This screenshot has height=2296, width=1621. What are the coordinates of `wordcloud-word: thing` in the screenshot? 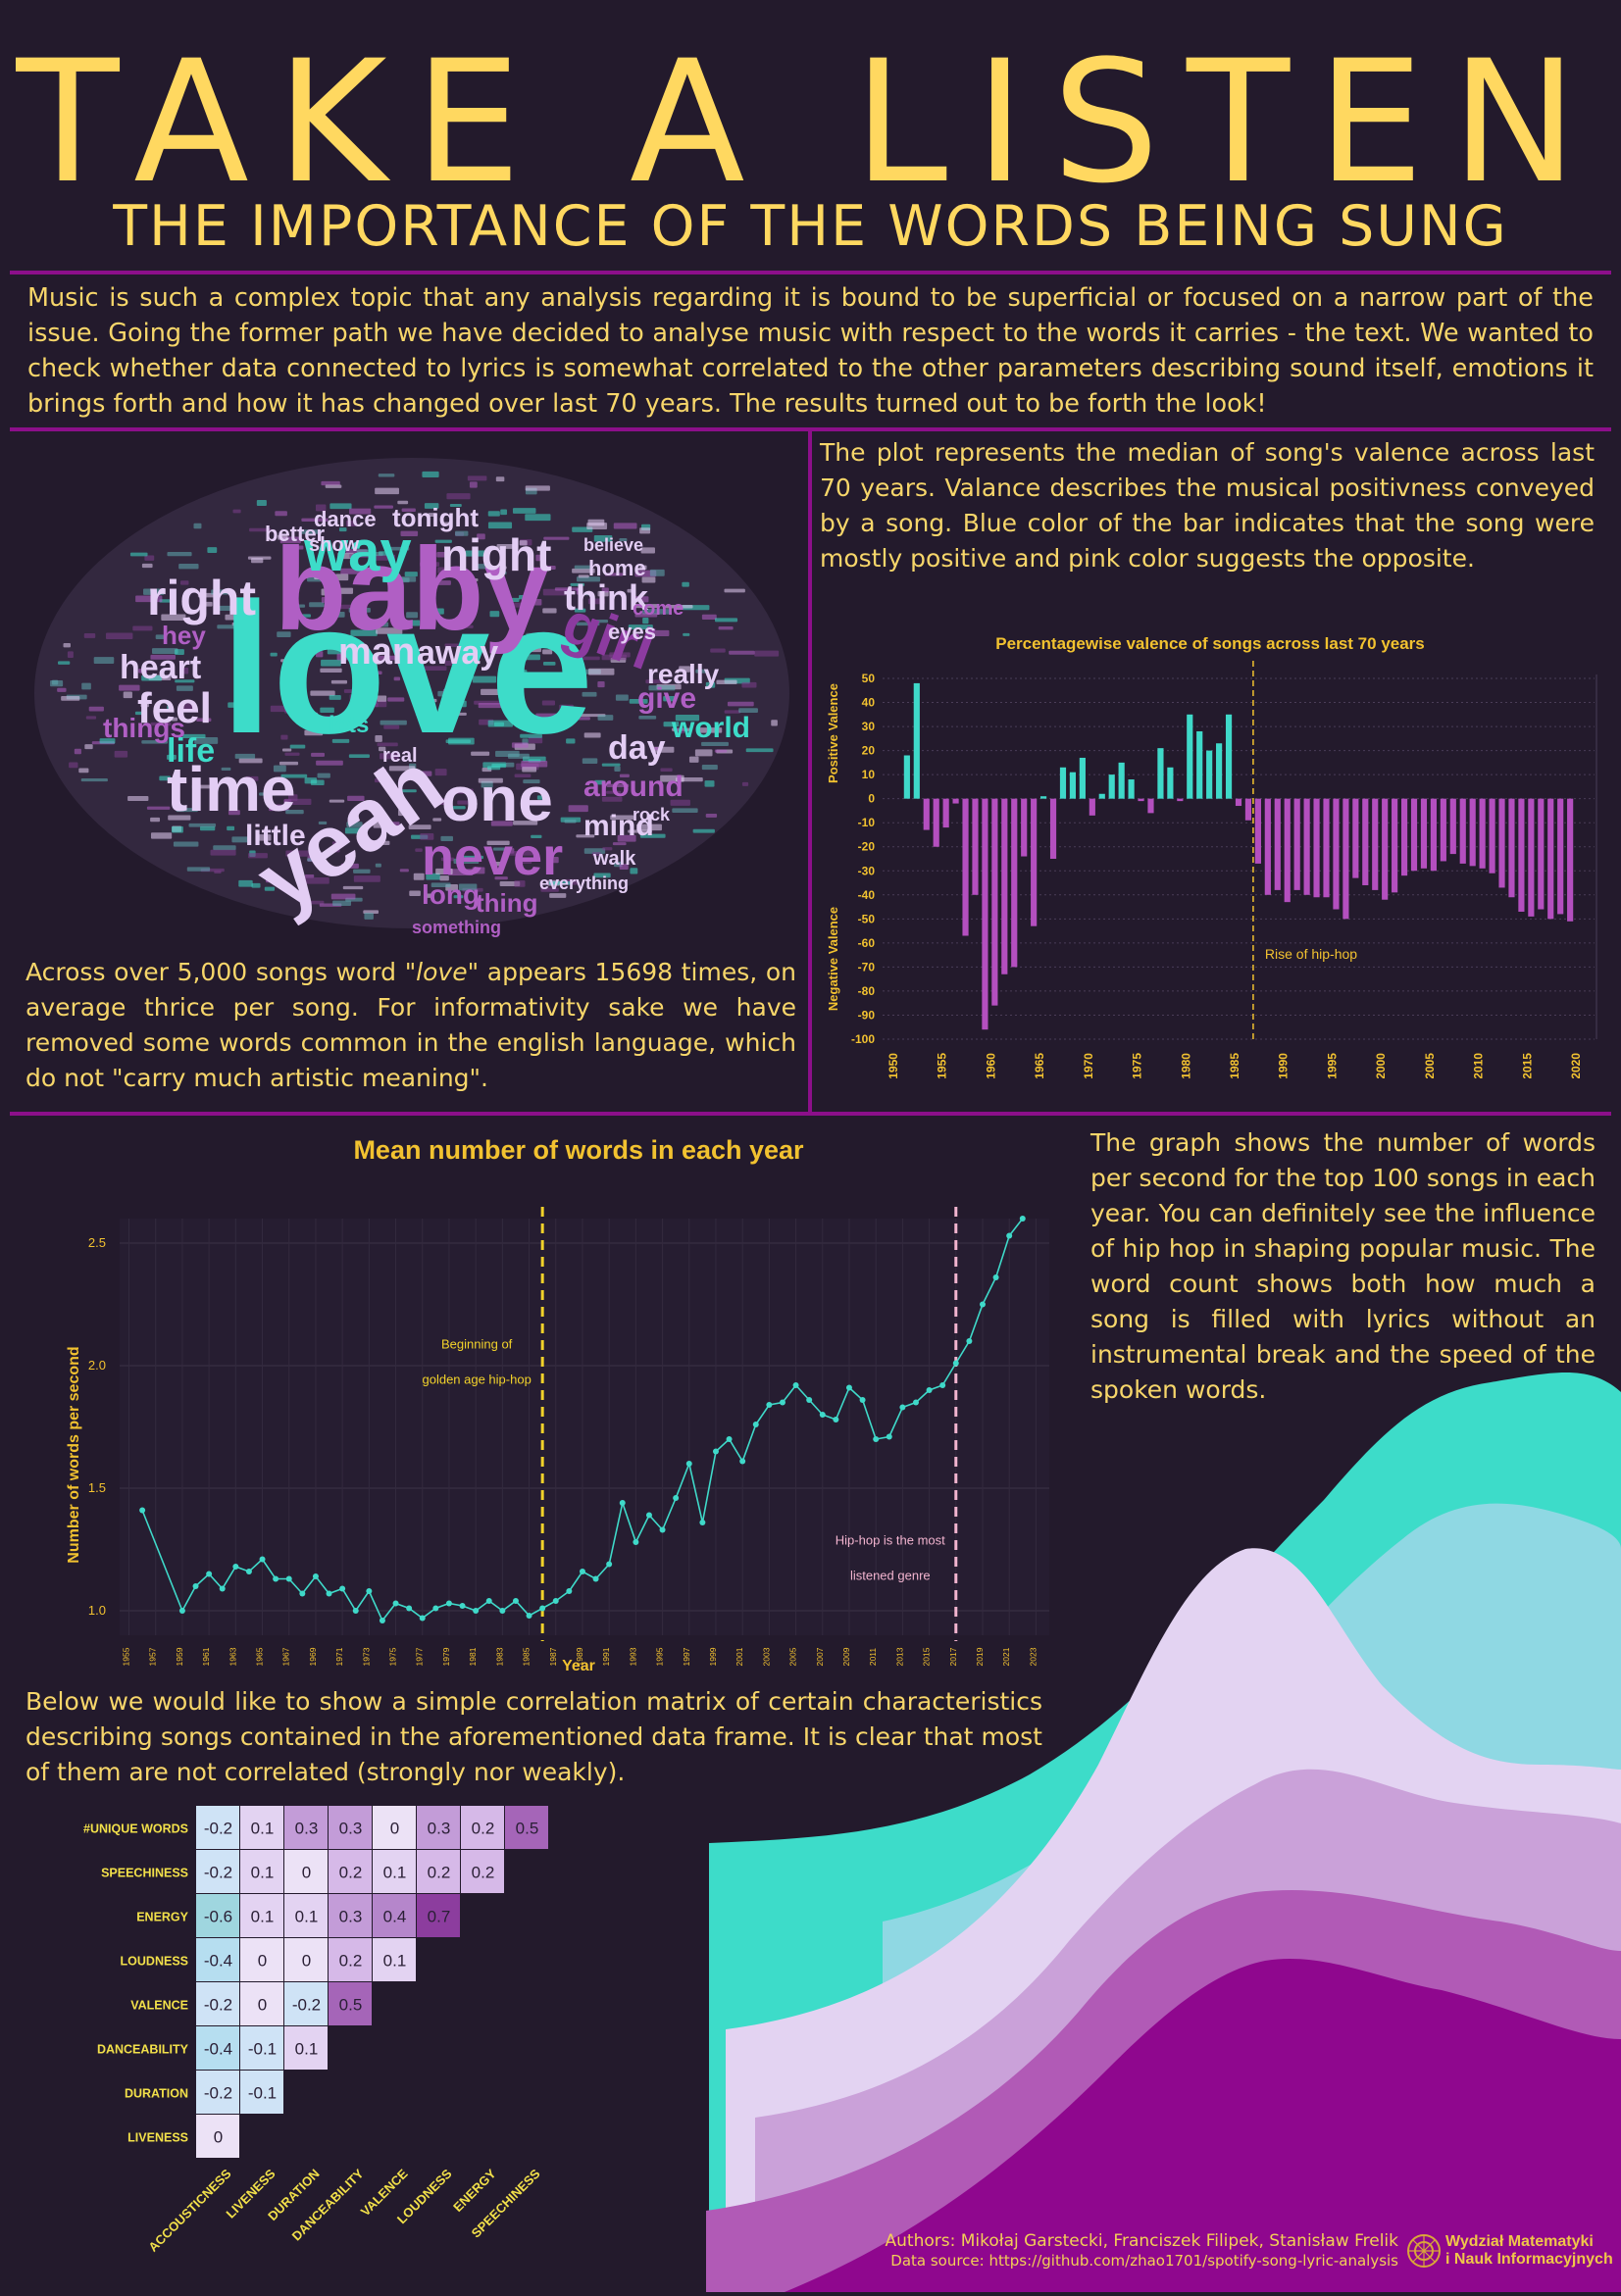 It's located at (507, 903).